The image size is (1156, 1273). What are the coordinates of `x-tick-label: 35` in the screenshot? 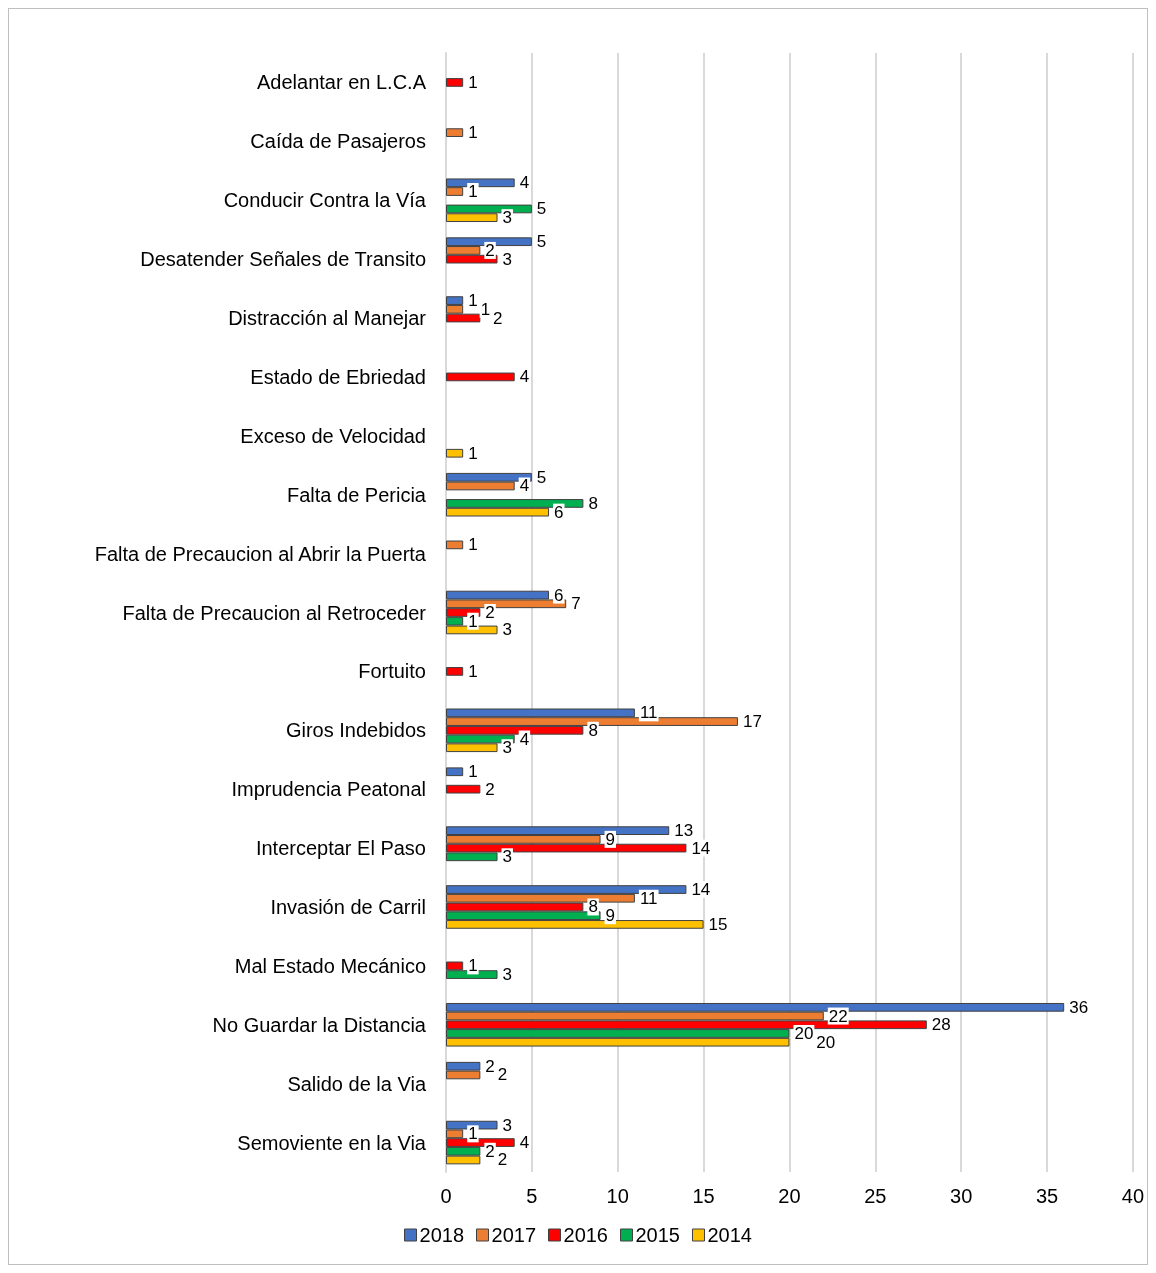 It's located at (1047, 1196).